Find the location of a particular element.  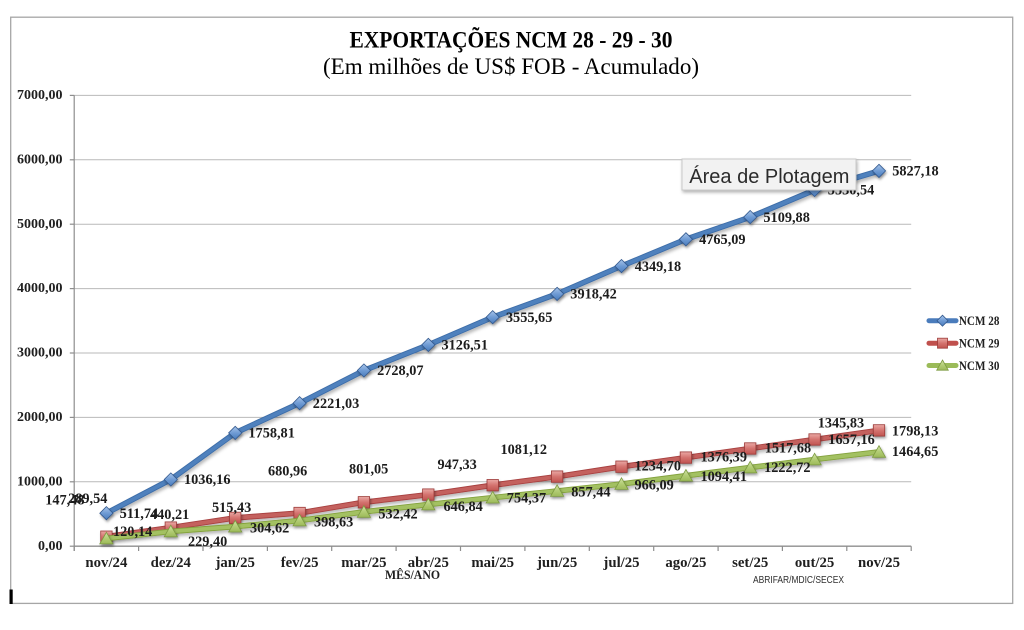

svg-text: 947,33 is located at coordinates (457, 465).